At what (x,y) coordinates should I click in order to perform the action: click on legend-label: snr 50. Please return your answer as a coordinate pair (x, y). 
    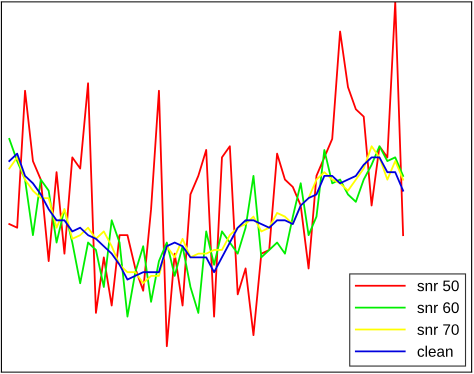
    Looking at the image, I should click on (438, 286).